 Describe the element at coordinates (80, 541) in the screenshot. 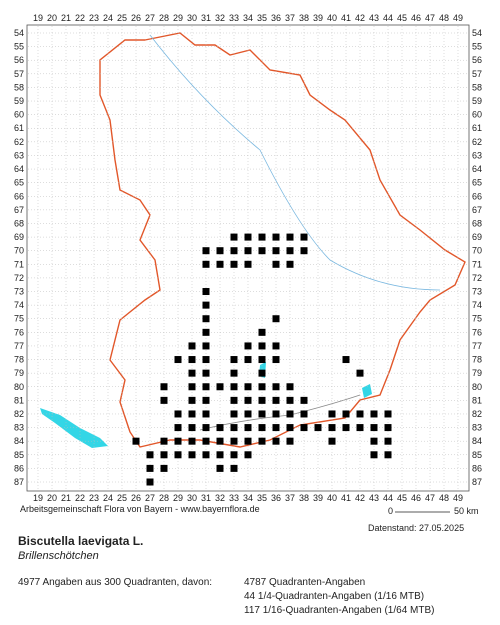

I see `species: Biscutella laevigata L.` at that location.